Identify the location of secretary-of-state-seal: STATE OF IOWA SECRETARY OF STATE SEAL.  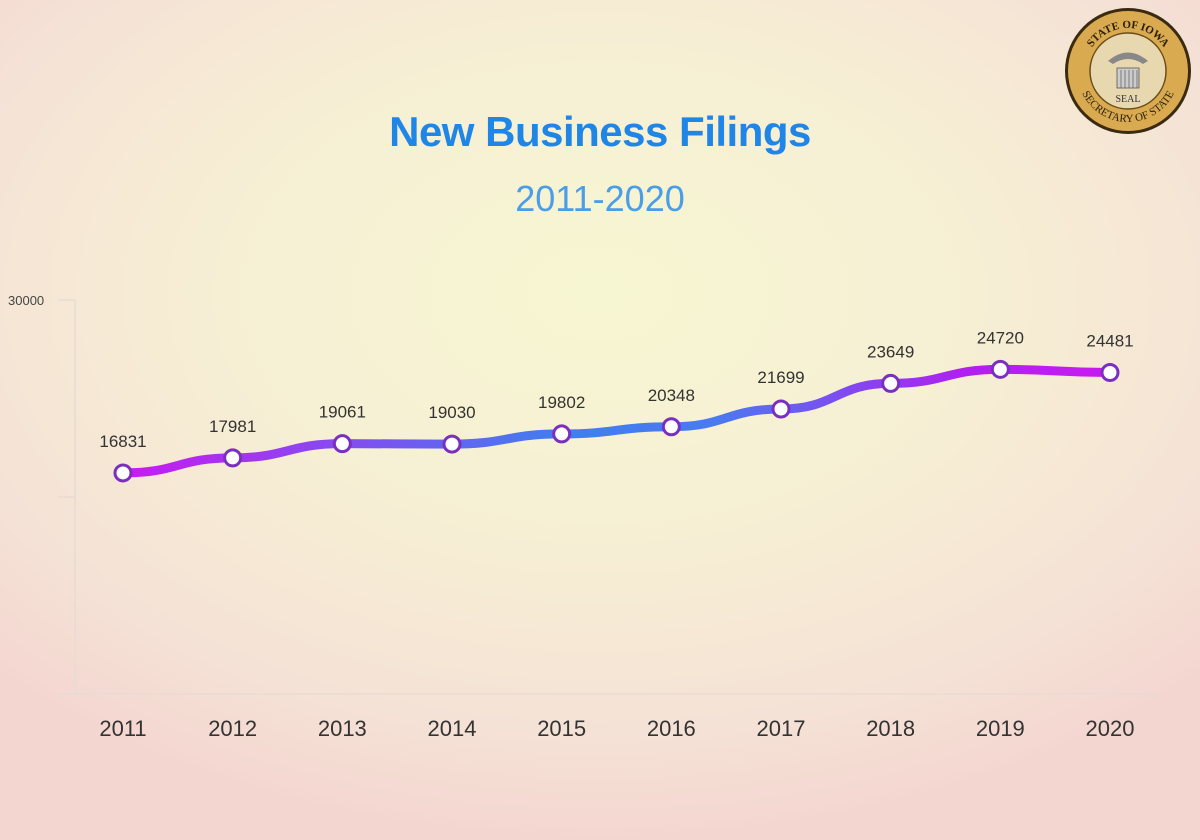
(1128, 71).